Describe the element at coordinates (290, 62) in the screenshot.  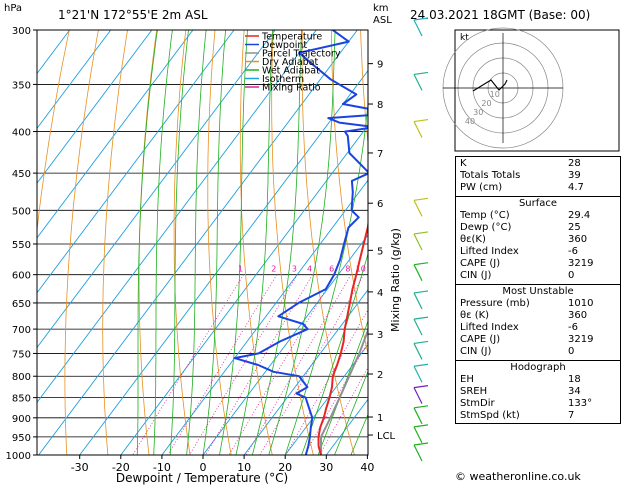
I see `legend-label: Dry Adiabat` at that location.